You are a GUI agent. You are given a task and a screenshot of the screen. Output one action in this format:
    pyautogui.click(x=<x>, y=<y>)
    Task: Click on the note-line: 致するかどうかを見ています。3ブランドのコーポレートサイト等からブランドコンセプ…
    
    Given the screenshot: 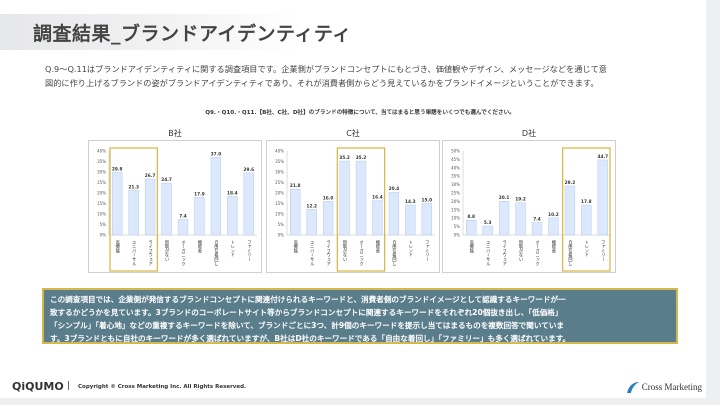 What is the action you would take?
    pyautogui.click(x=306, y=312)
    